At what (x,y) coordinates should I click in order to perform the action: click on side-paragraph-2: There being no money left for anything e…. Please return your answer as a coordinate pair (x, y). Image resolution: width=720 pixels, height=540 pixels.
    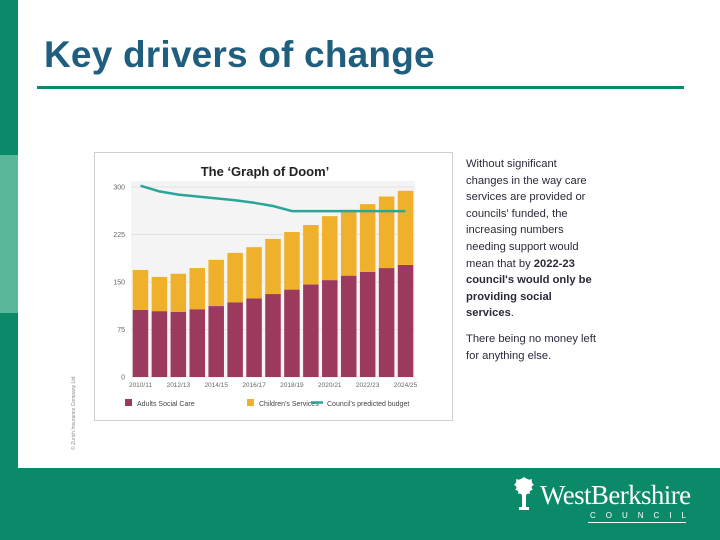
    Looking at the image, I should click on (531, 347).